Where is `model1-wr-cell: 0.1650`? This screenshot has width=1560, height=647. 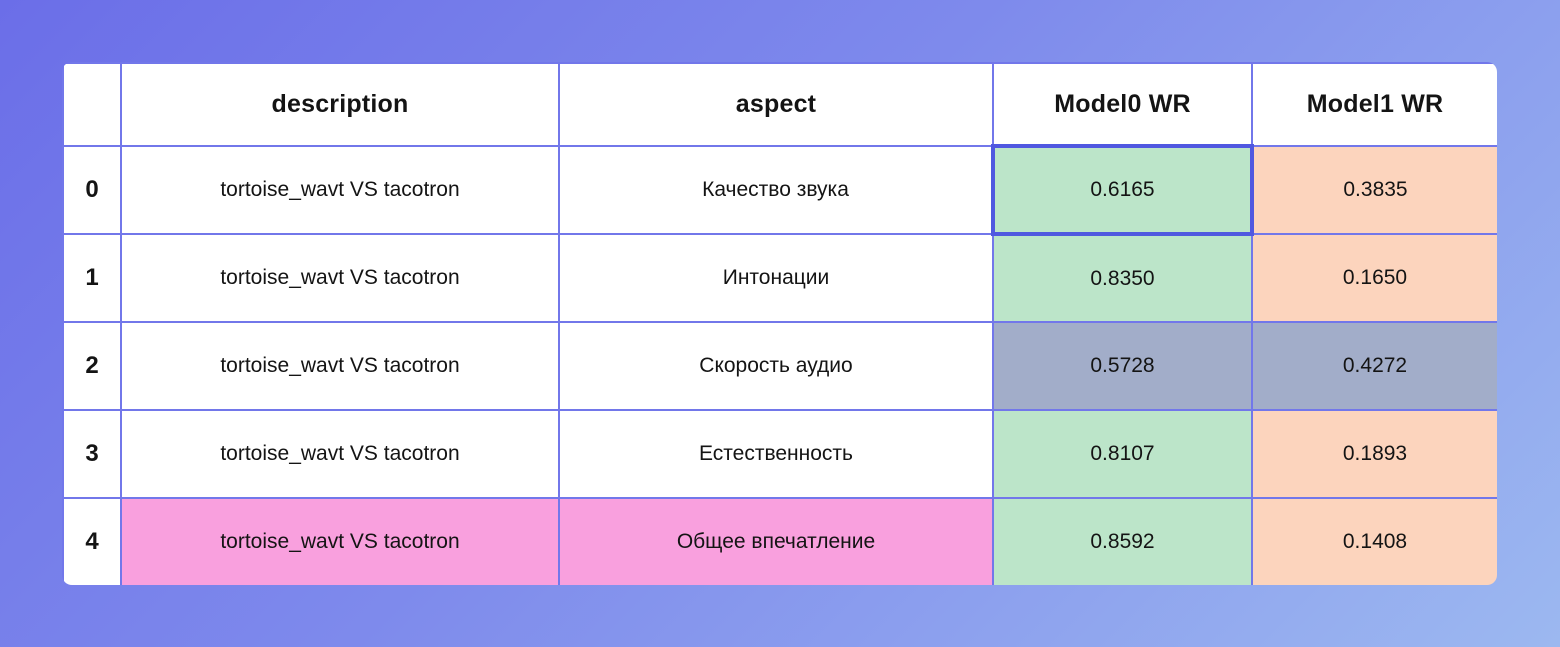 model1-wr-cell: 0.1650 is located at coordinates (1374, 278).